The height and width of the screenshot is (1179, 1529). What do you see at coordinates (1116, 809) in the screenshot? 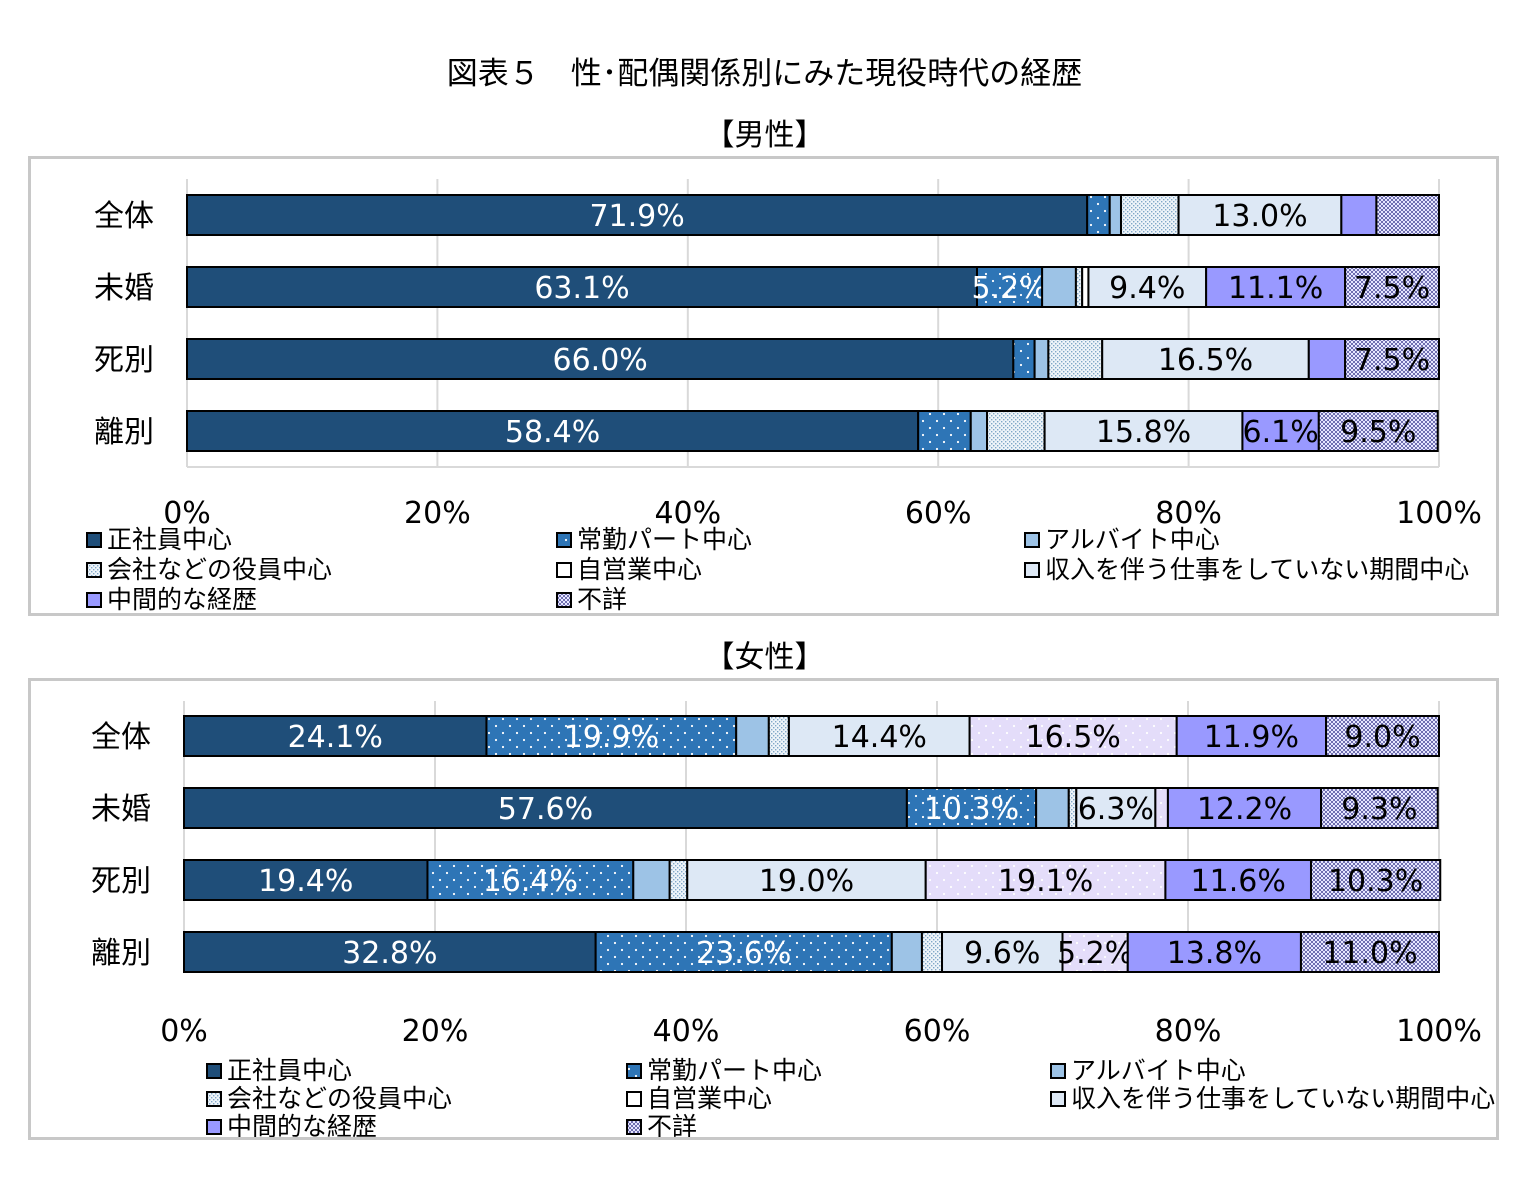
I see `data-label: 6.3%` at bounding box center [1116, 809].